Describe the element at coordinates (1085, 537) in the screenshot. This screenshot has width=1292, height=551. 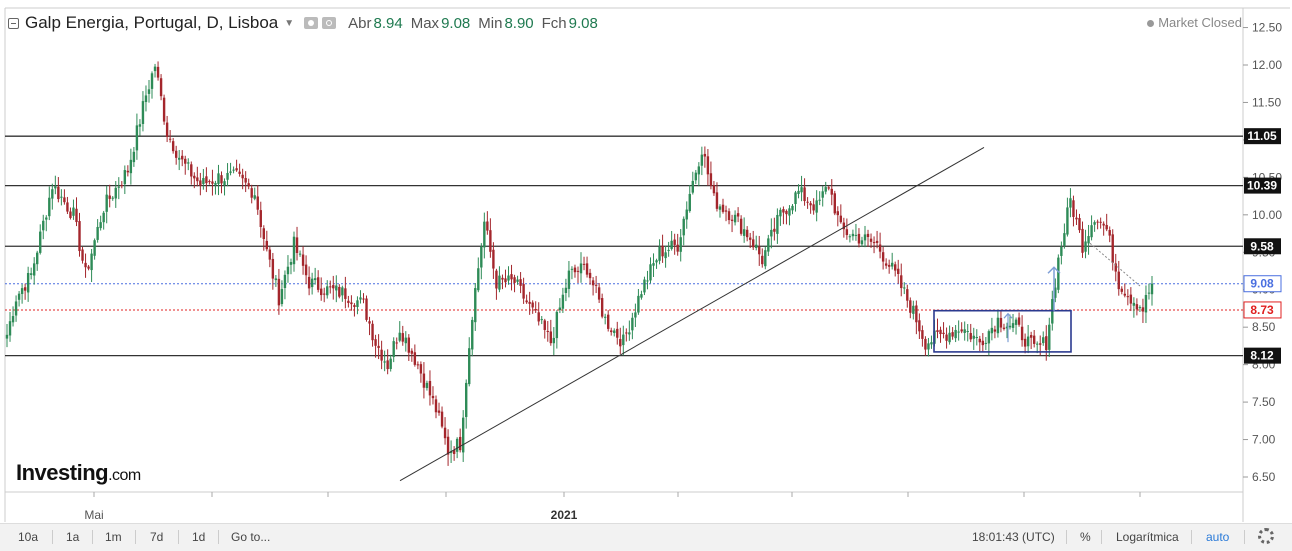
I see `percent-toggle: %` at that location.